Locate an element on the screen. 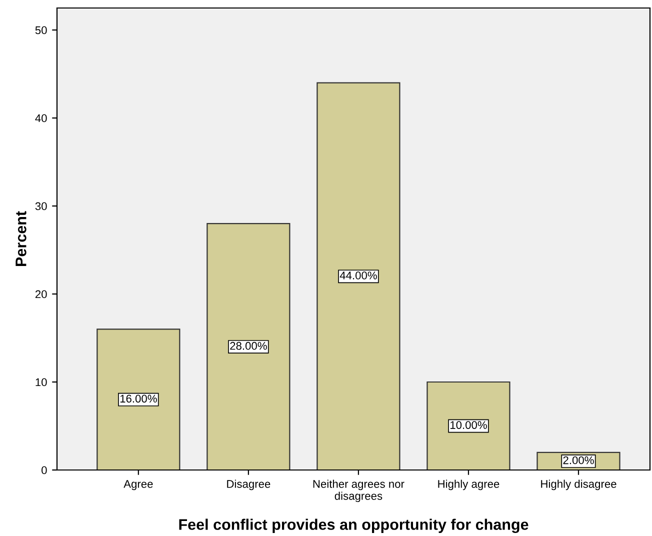 The width and height of the screenshot is (652, 536). y-tick-label: 10 is located at coordinates (41, 382).